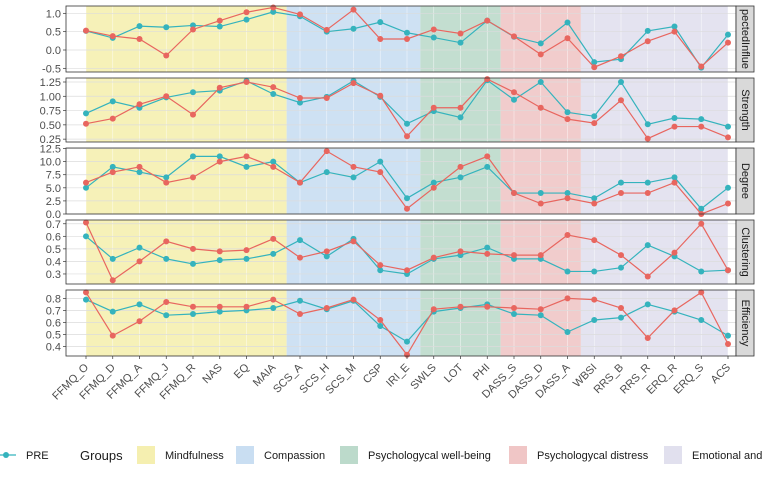  What do you see at coordinates (701, 126) in the screenshot?
I see `point-post-erq_s` at bounding box center [701, 126].